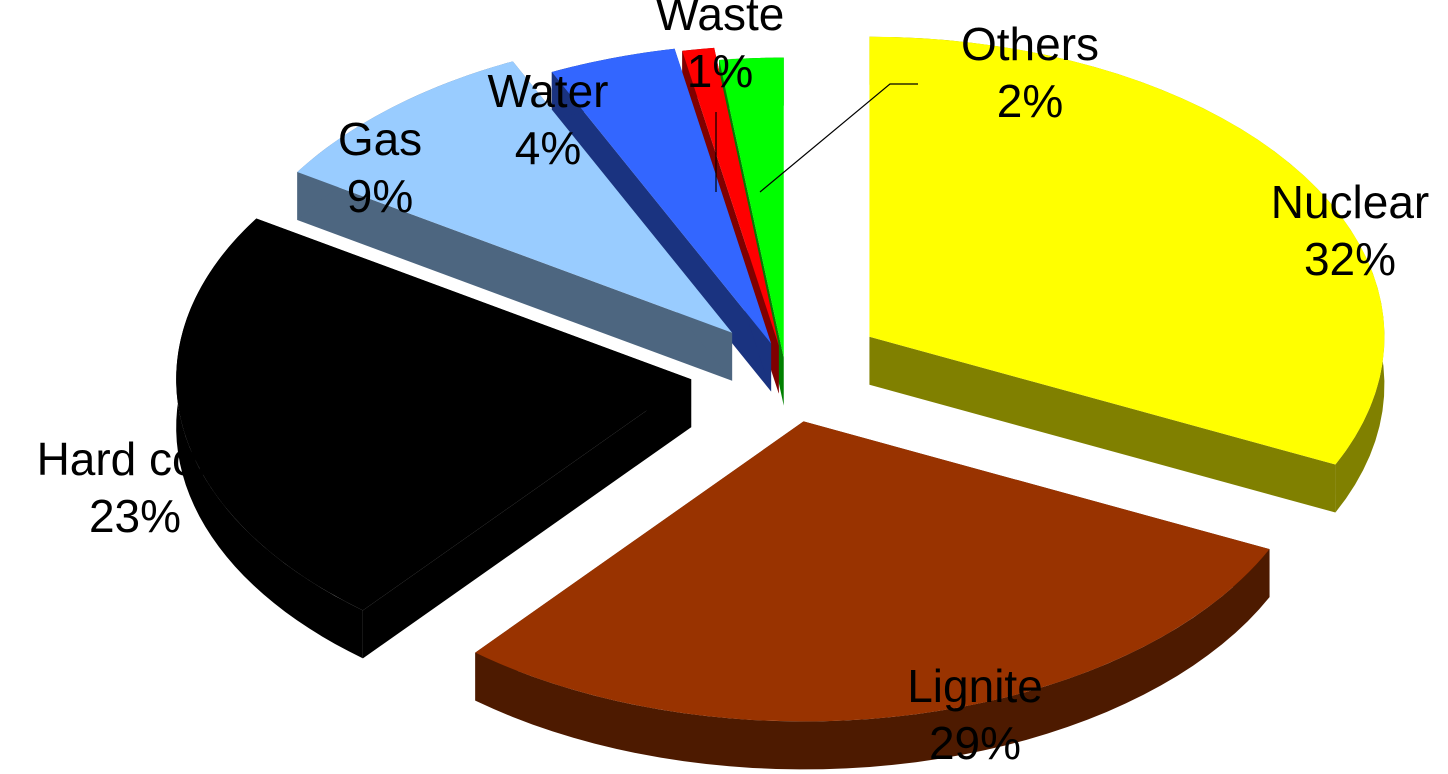  I want to click on data-label-6: Others 2%, so click(1030, 72).